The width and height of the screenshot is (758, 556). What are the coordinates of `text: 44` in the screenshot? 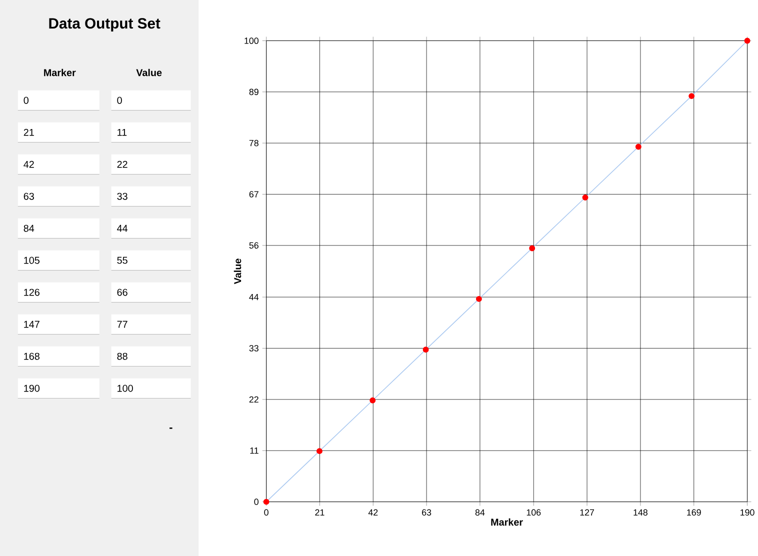 It's located at (122, 228).